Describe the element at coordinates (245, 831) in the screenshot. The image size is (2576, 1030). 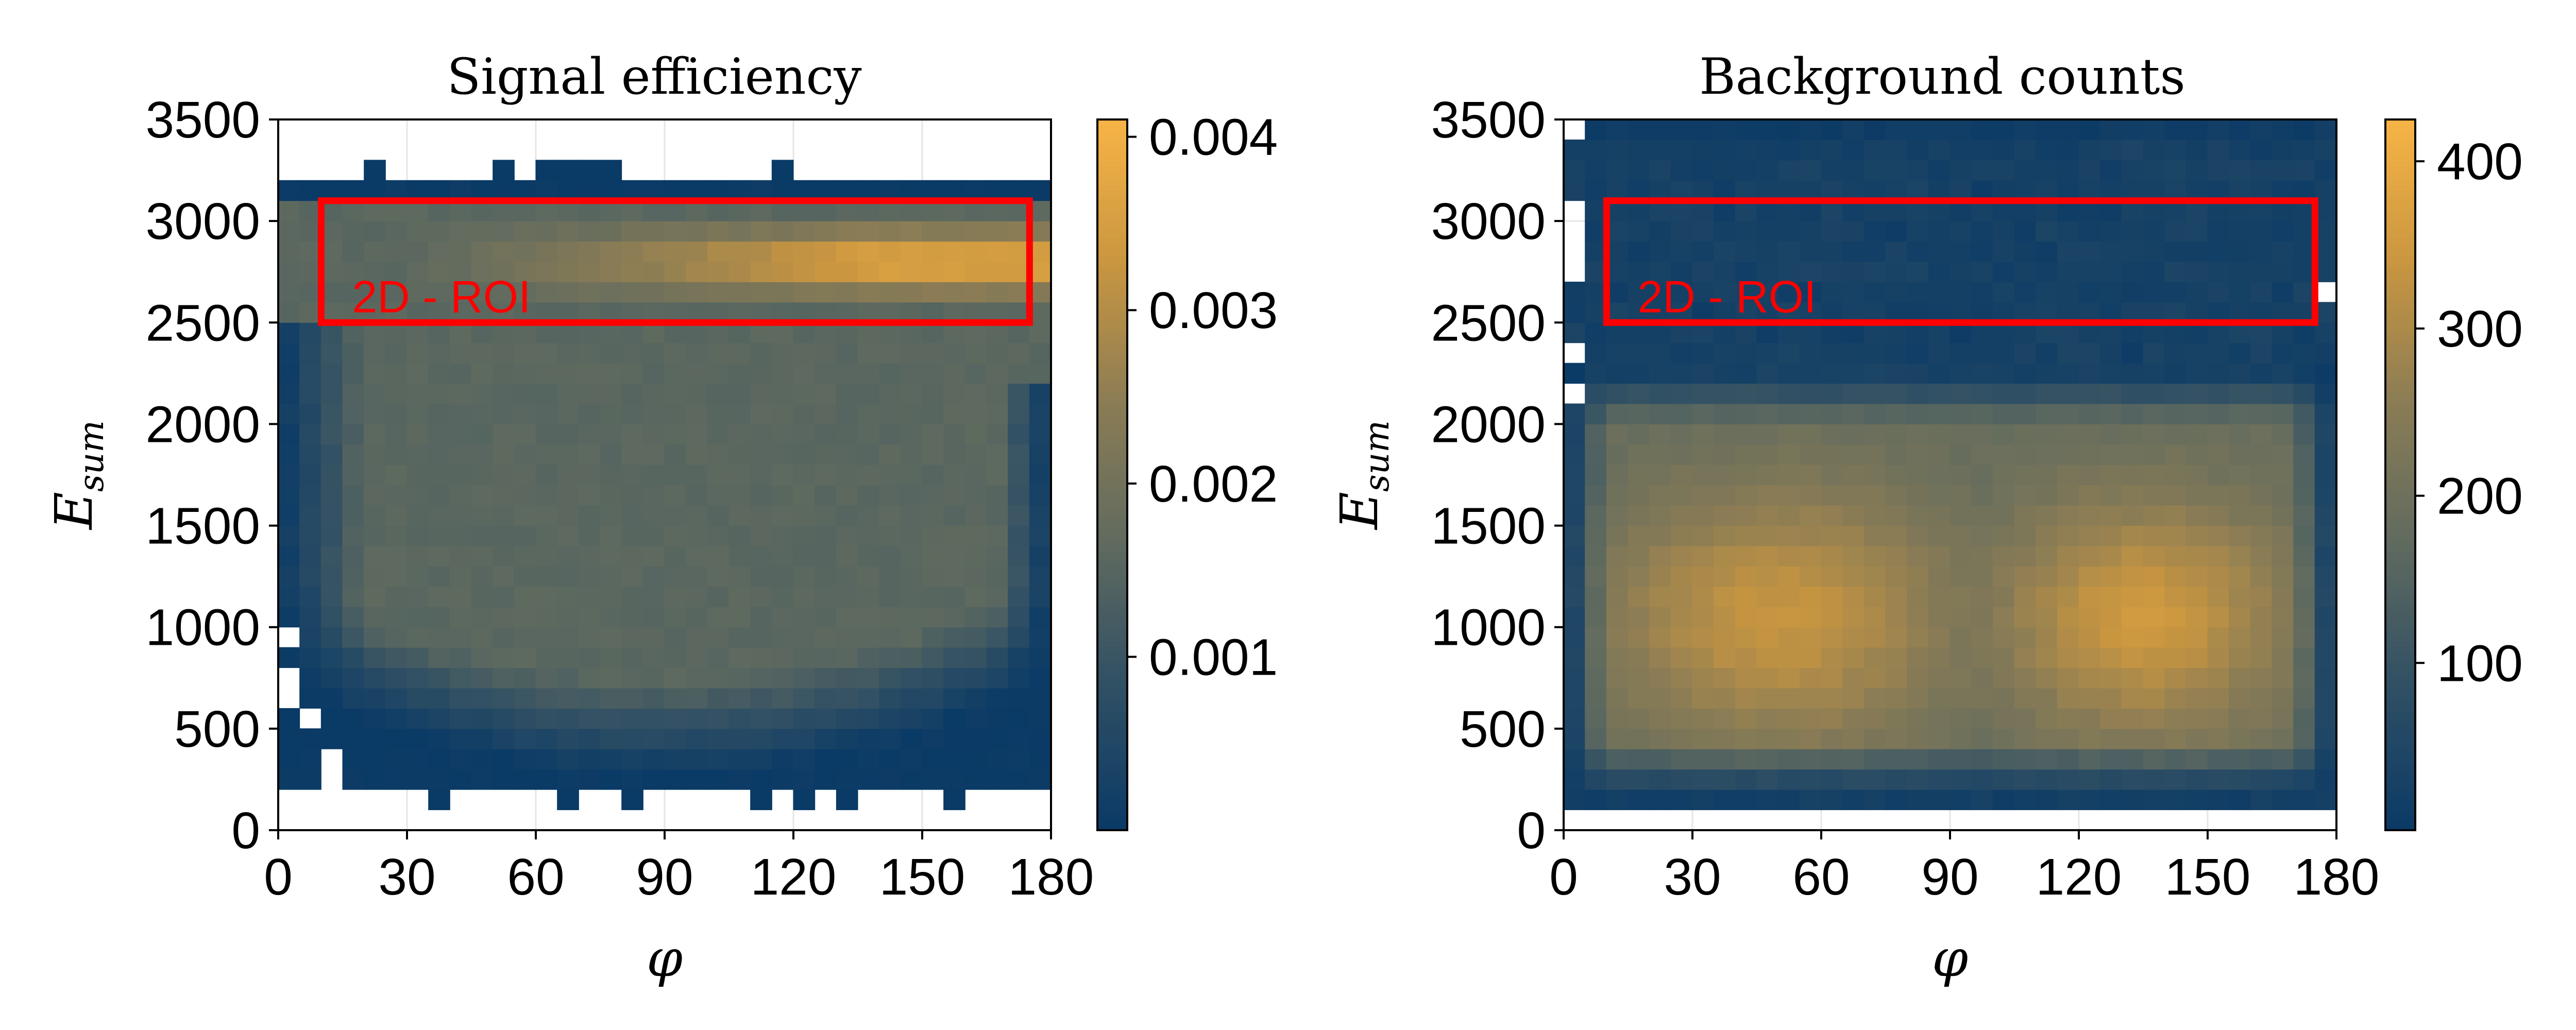
I see `y-tick-label: 0` at that location.